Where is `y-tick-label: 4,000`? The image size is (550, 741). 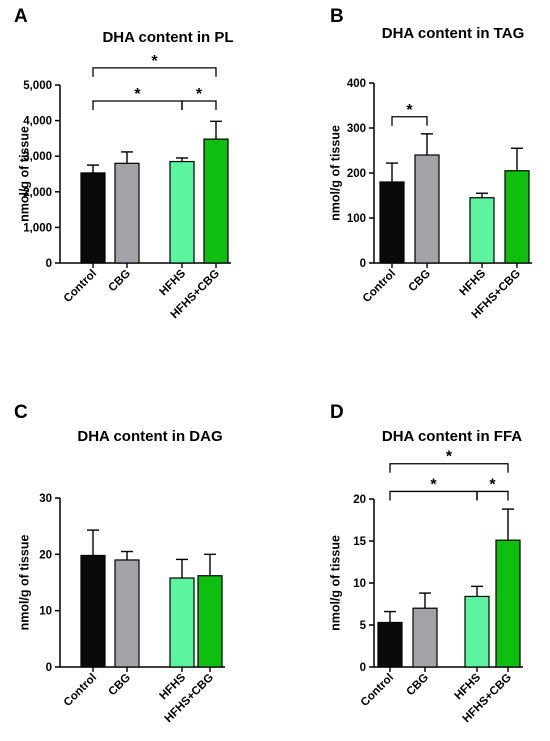
y-tick-label: 4,000 is located at coordinates (37, 122).